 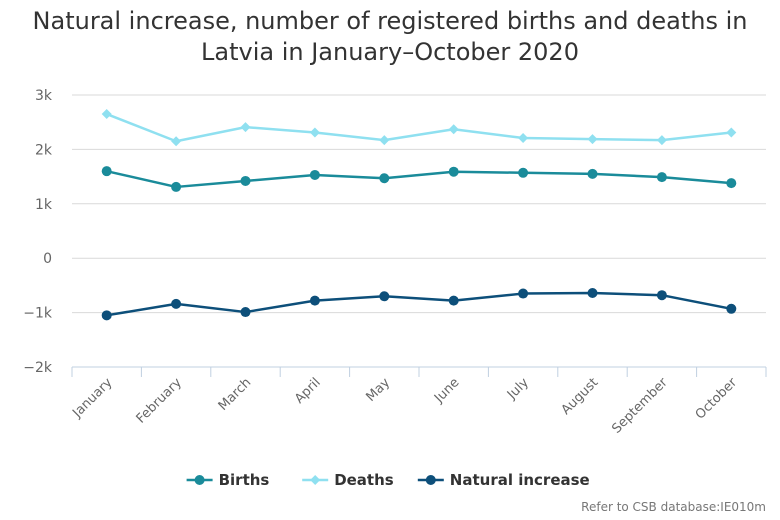 What do you see at coordinates (520, 480) in the screenshot?
I see `legend-label-natural-increase: Natural increase` at bounding box center [520, 480].